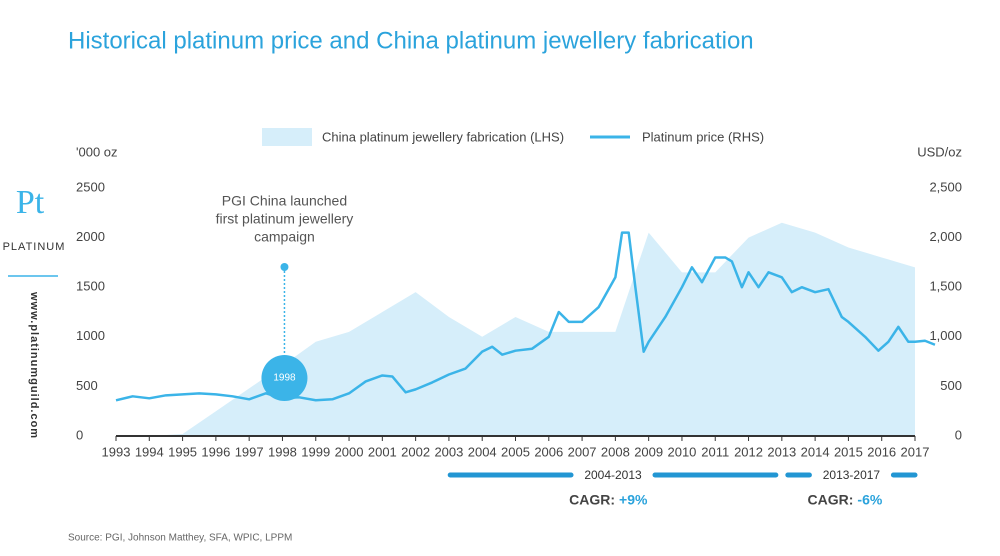  What do you see at coordinates (34, 247) in the screenshot?
I see `logo-name: PLATINUM` at bounding box center [34, 247].